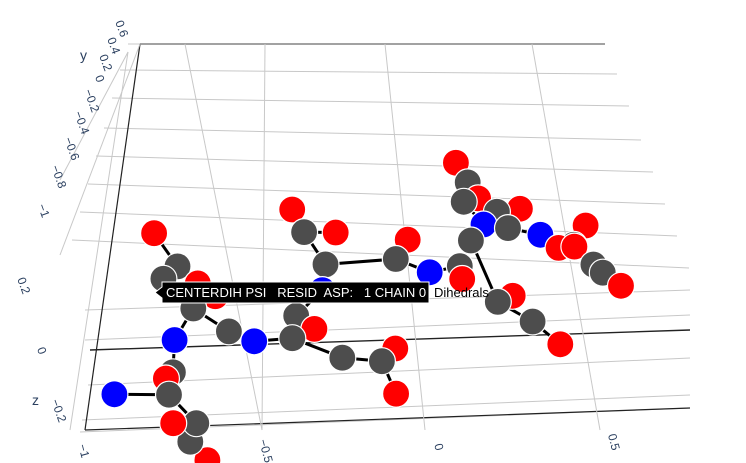 The width and height of the screenshot is (746, 463). I want to click on y-tick-label: 0.2, so click(105, 62).